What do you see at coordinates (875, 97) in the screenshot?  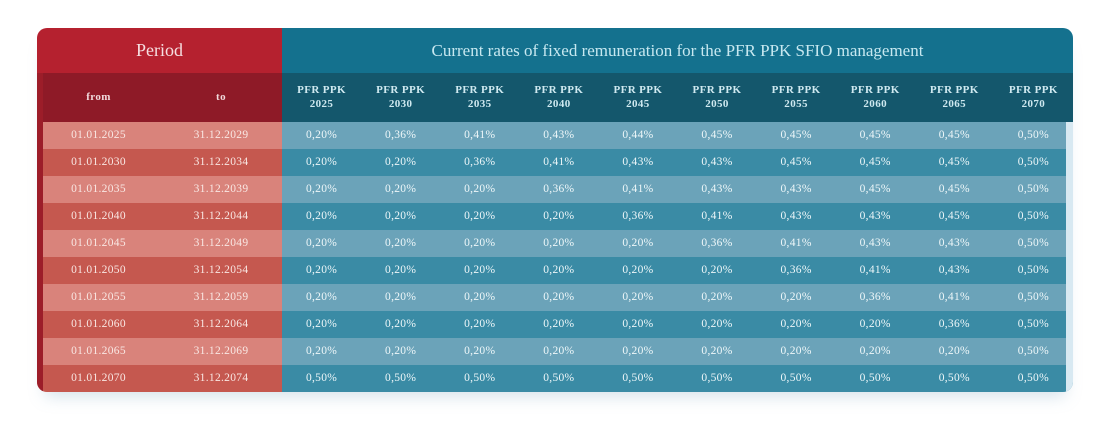 I see `fund-column-header: PFR PPK 2060` at bounding box center [875, 97].